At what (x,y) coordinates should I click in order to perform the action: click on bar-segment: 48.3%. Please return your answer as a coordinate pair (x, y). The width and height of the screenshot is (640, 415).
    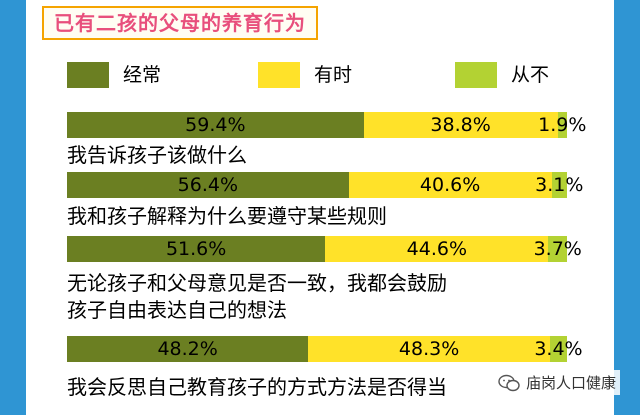
    Looking at the image, I should click on (429, 349).